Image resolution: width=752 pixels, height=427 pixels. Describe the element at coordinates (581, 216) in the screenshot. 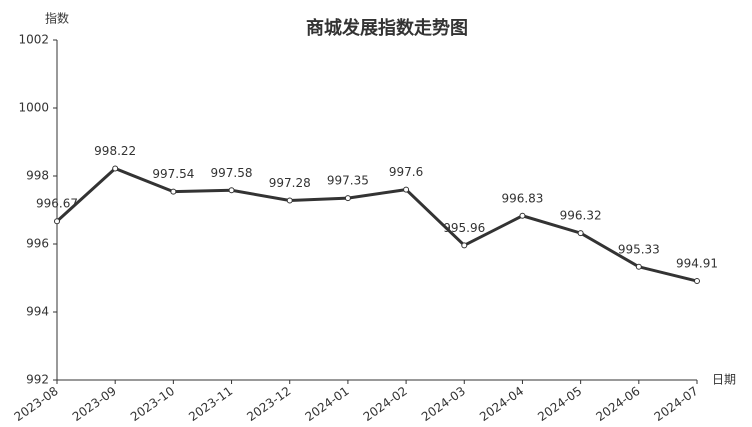

I see `data-label: 996.32` at that location.